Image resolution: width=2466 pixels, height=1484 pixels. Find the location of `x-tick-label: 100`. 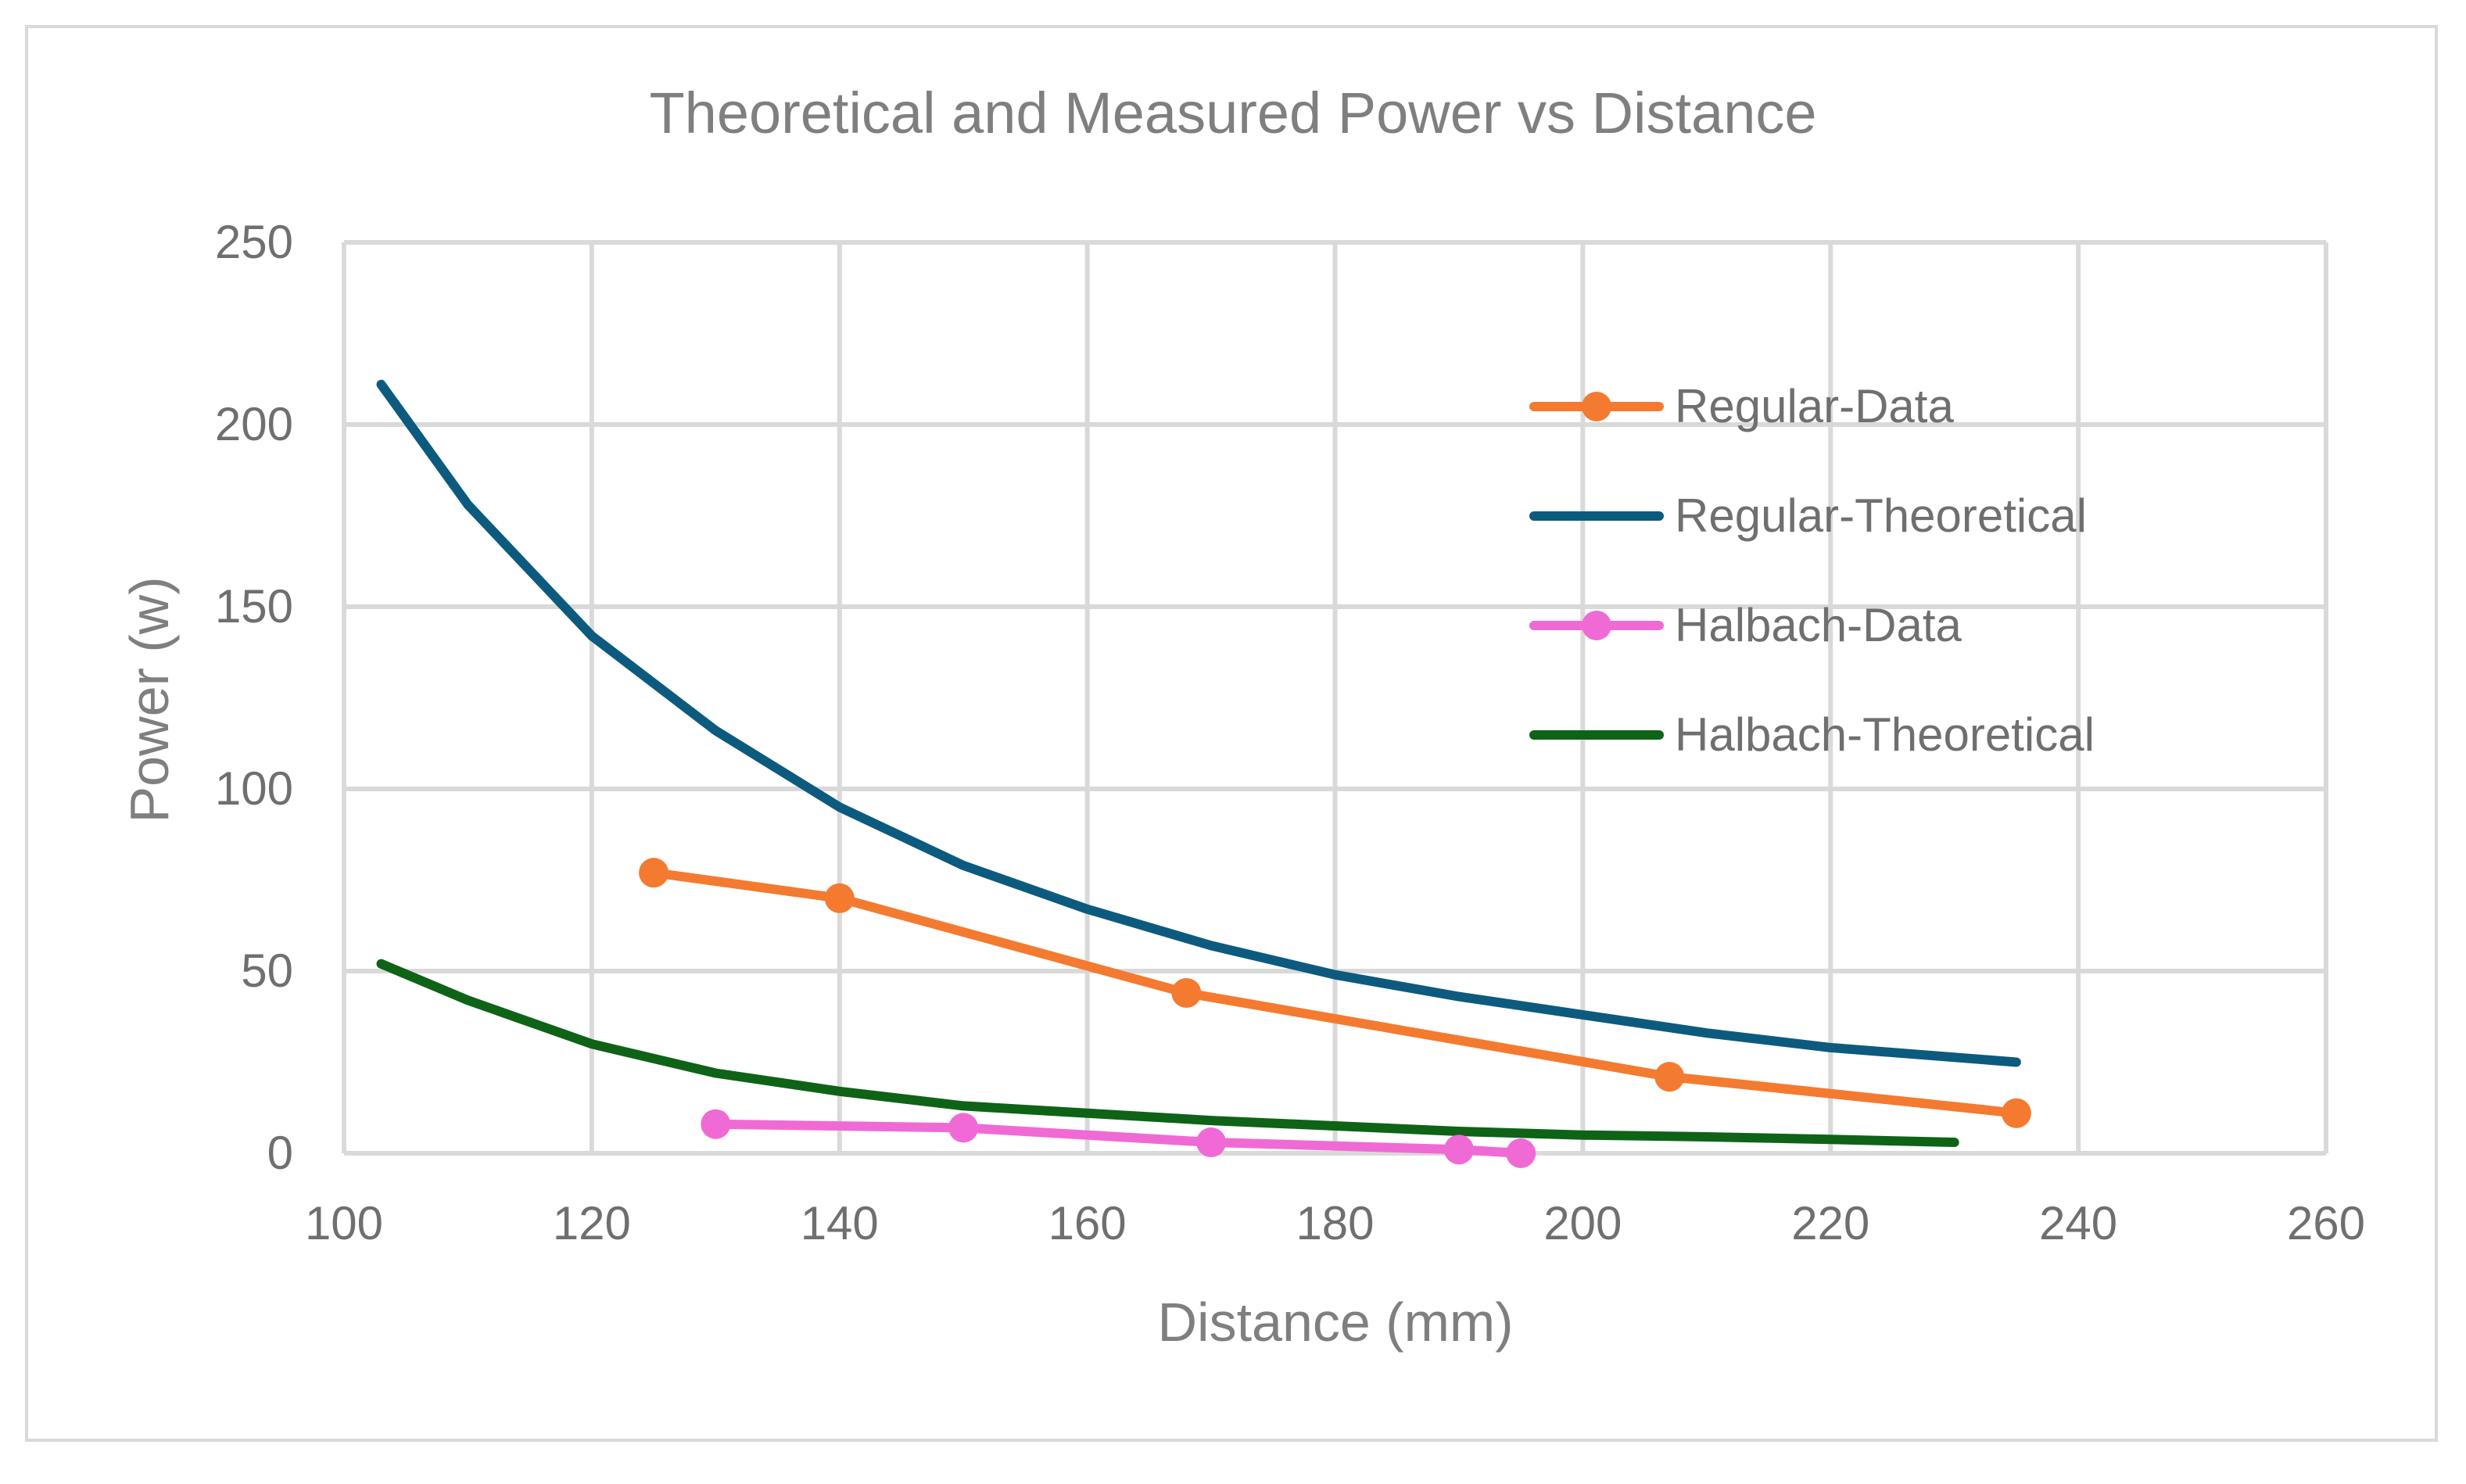

x-tick-label: 100 is located at coordinates (344, 1223).